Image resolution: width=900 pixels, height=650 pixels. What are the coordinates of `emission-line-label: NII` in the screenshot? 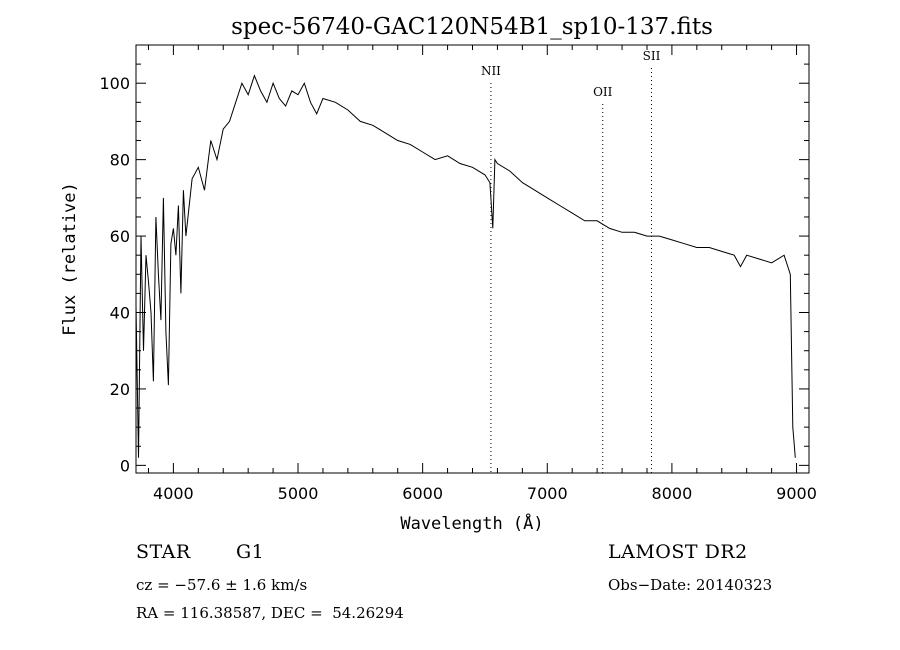 It's located at (491, 71).